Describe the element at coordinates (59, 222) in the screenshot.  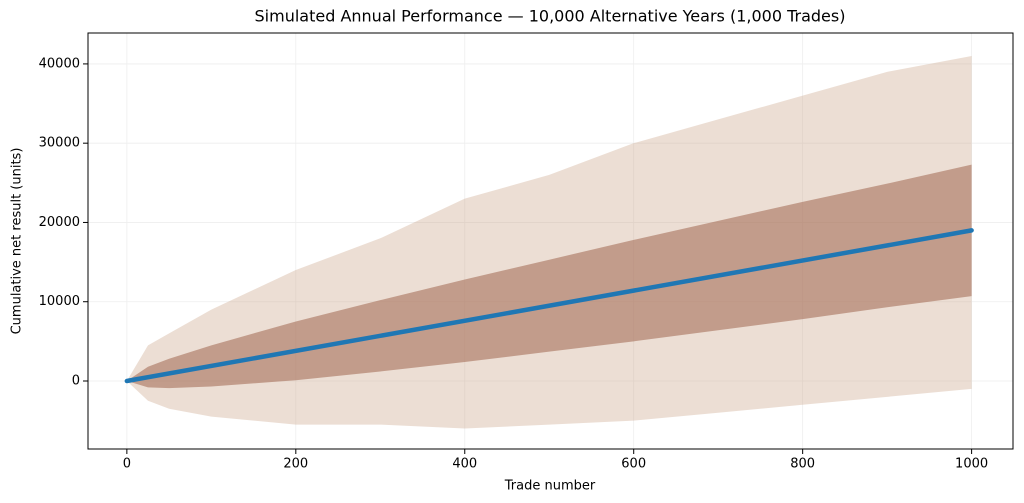
I see `y-tick-label: 20000` at that location.